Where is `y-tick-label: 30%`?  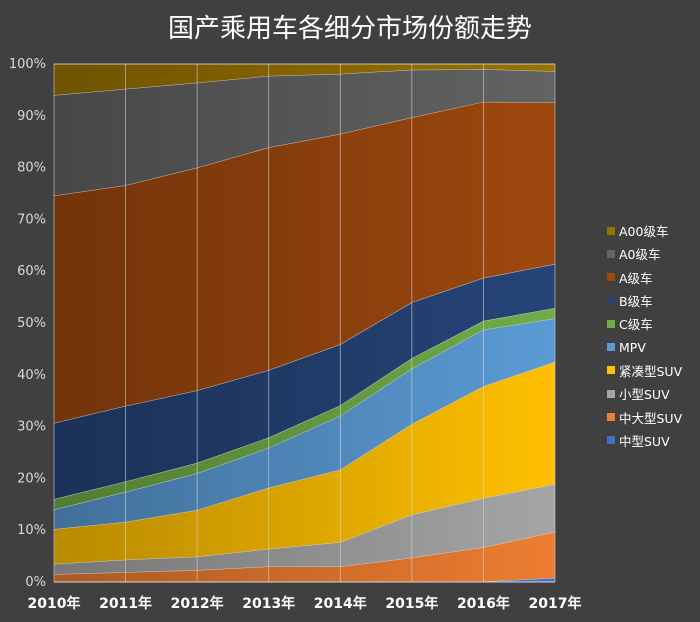 y-tick-label: 30% is located at coordinates (31, 427).